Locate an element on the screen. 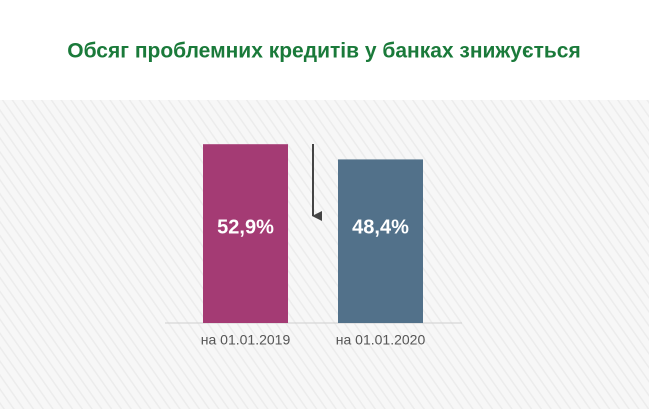  x-tick-label: на 01.01.2020 is located at coordinates (381, 340).